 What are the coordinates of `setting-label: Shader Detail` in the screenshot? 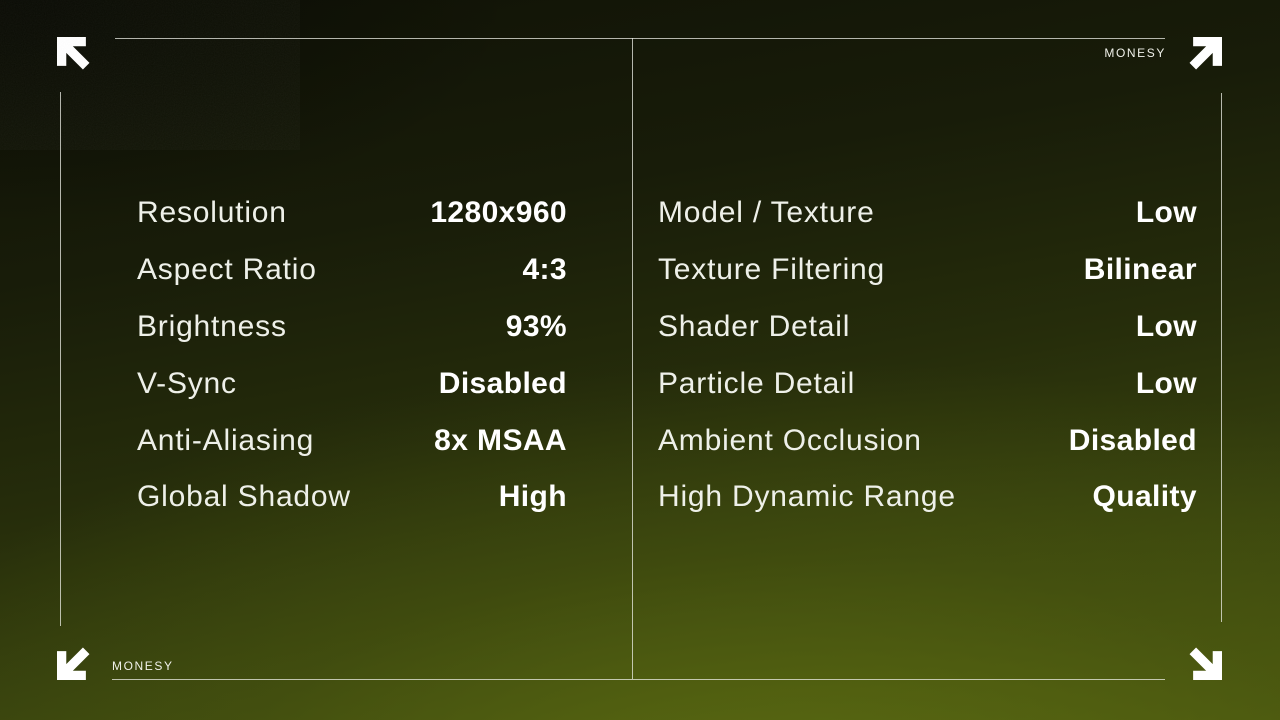 It's located at (754, 326).